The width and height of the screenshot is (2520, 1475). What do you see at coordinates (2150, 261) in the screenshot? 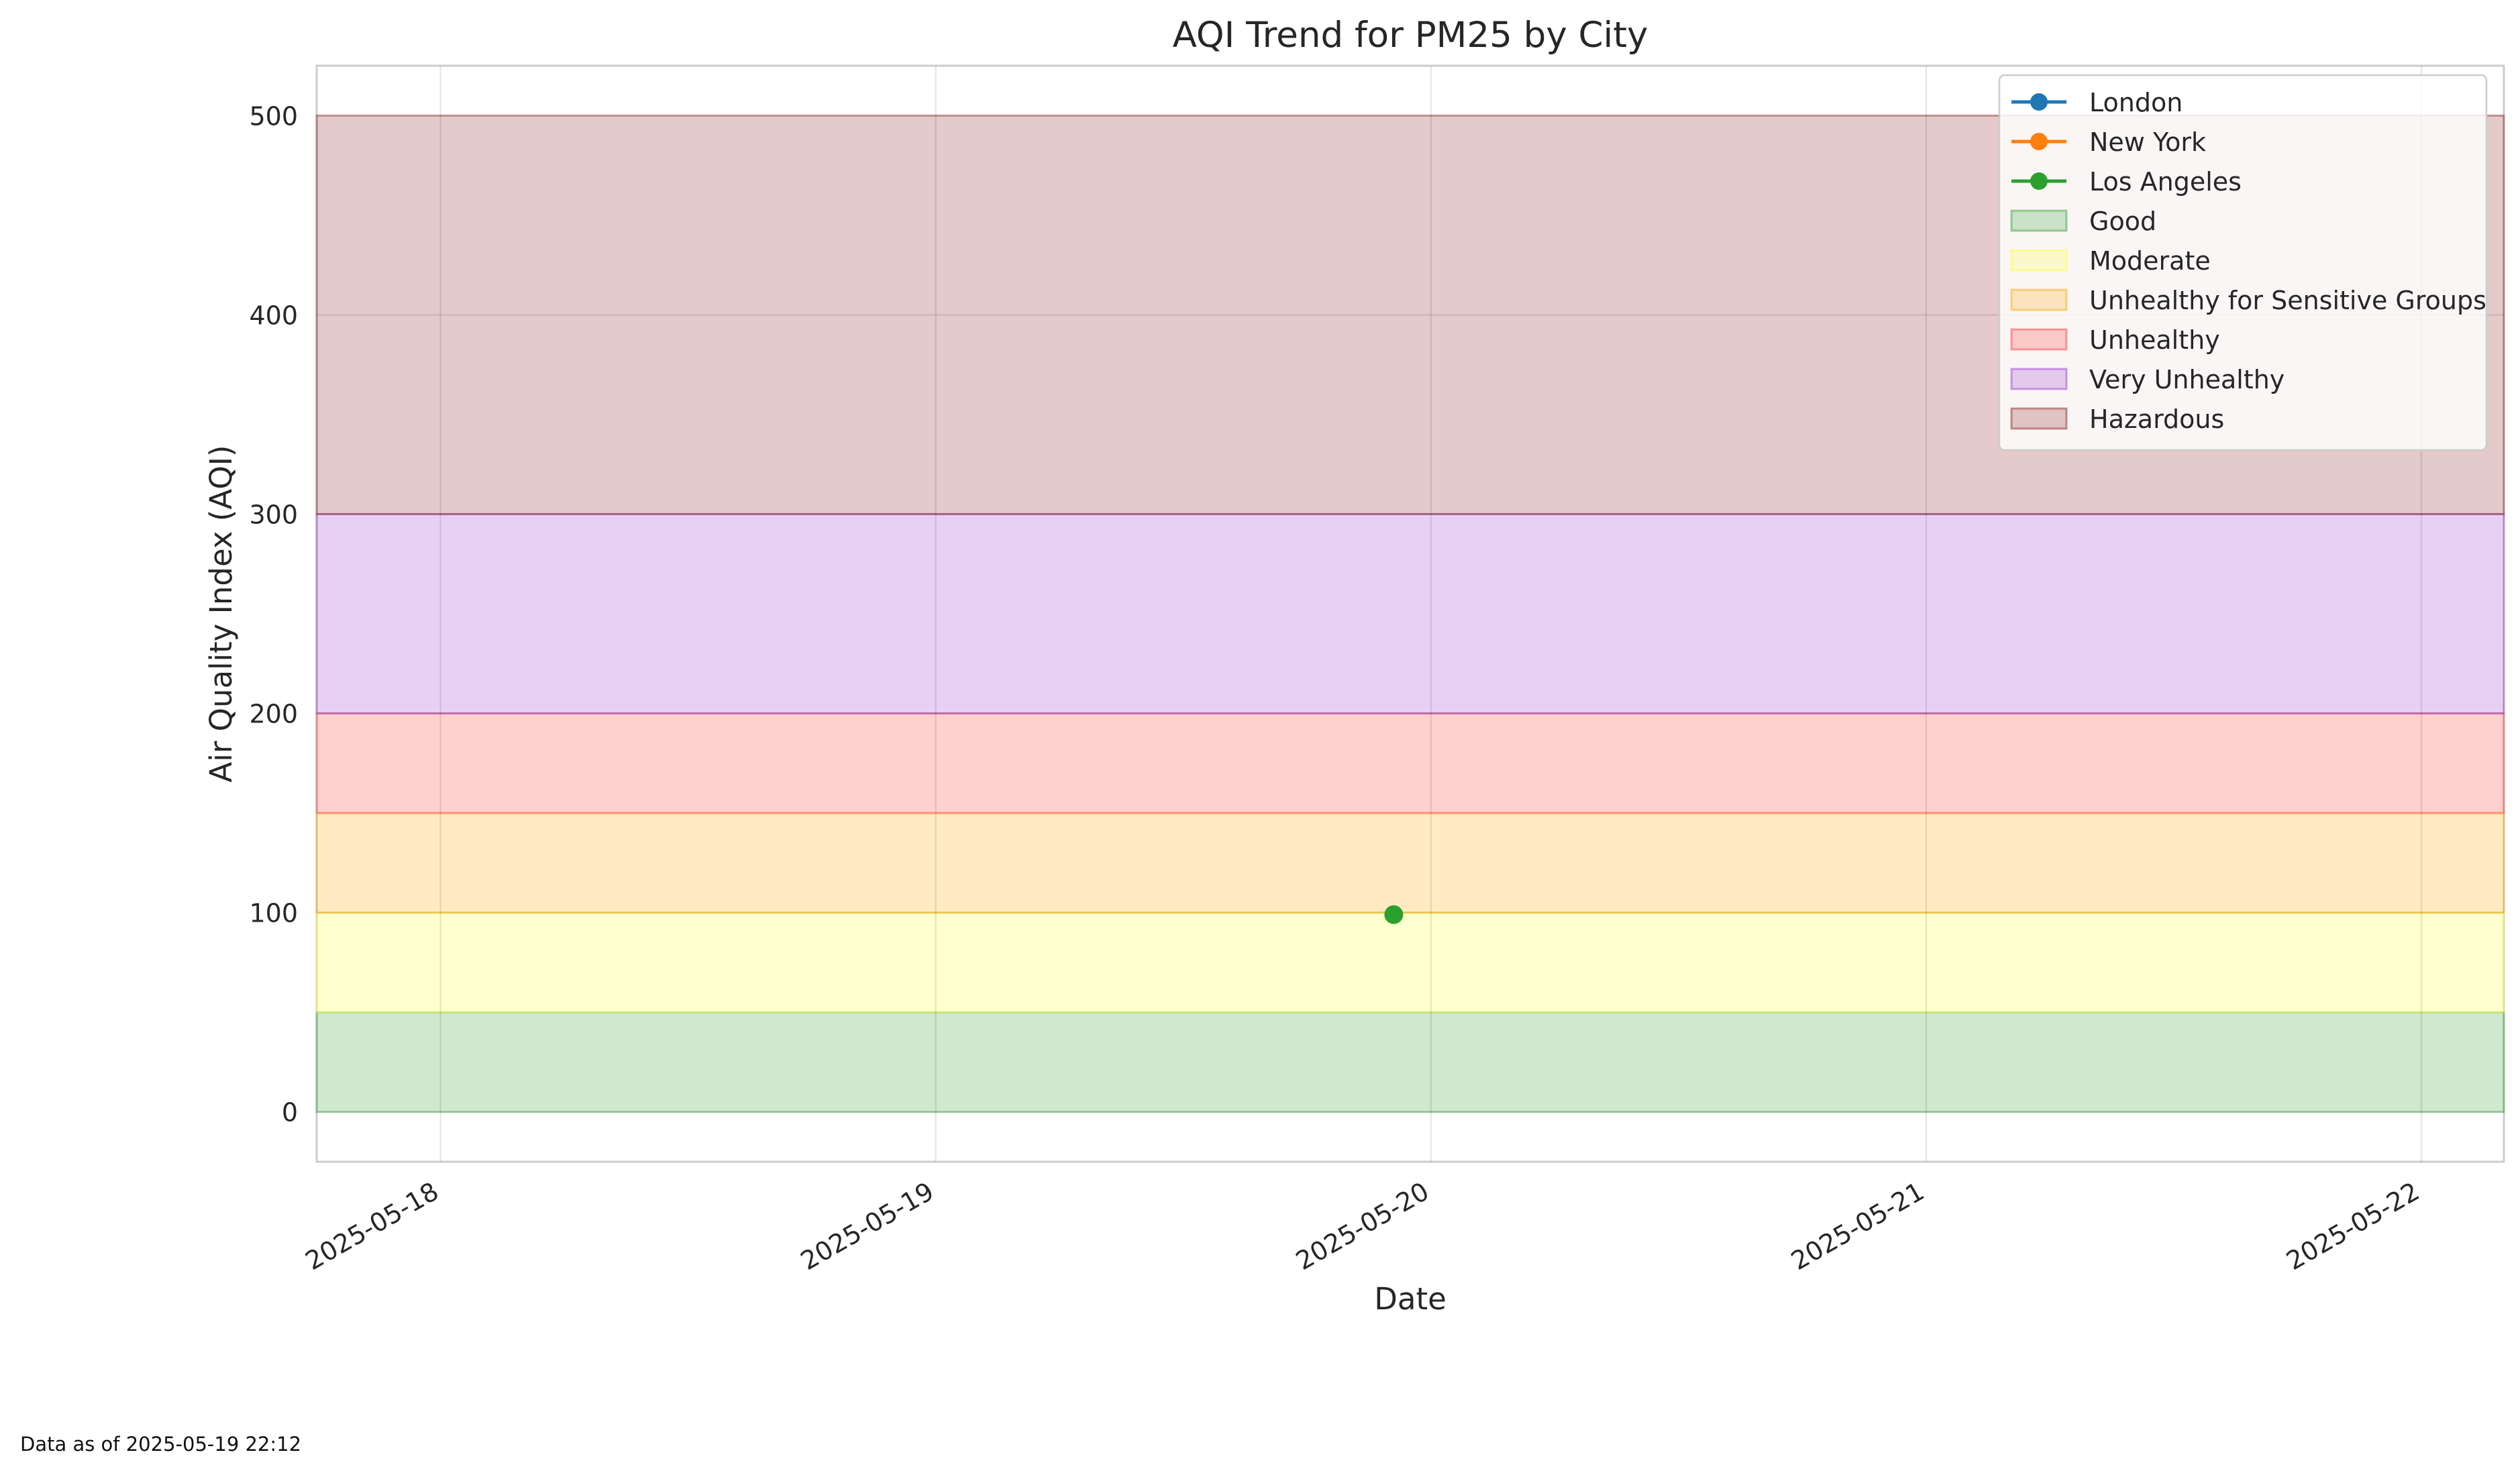
I see `legend-band-label-1: Moderate` at bounding box center [2150, 261].